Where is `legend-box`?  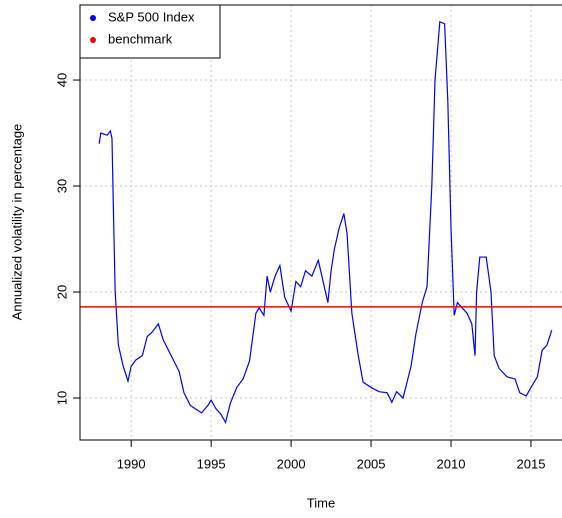 legend-box is located at coordinates (150, 31).